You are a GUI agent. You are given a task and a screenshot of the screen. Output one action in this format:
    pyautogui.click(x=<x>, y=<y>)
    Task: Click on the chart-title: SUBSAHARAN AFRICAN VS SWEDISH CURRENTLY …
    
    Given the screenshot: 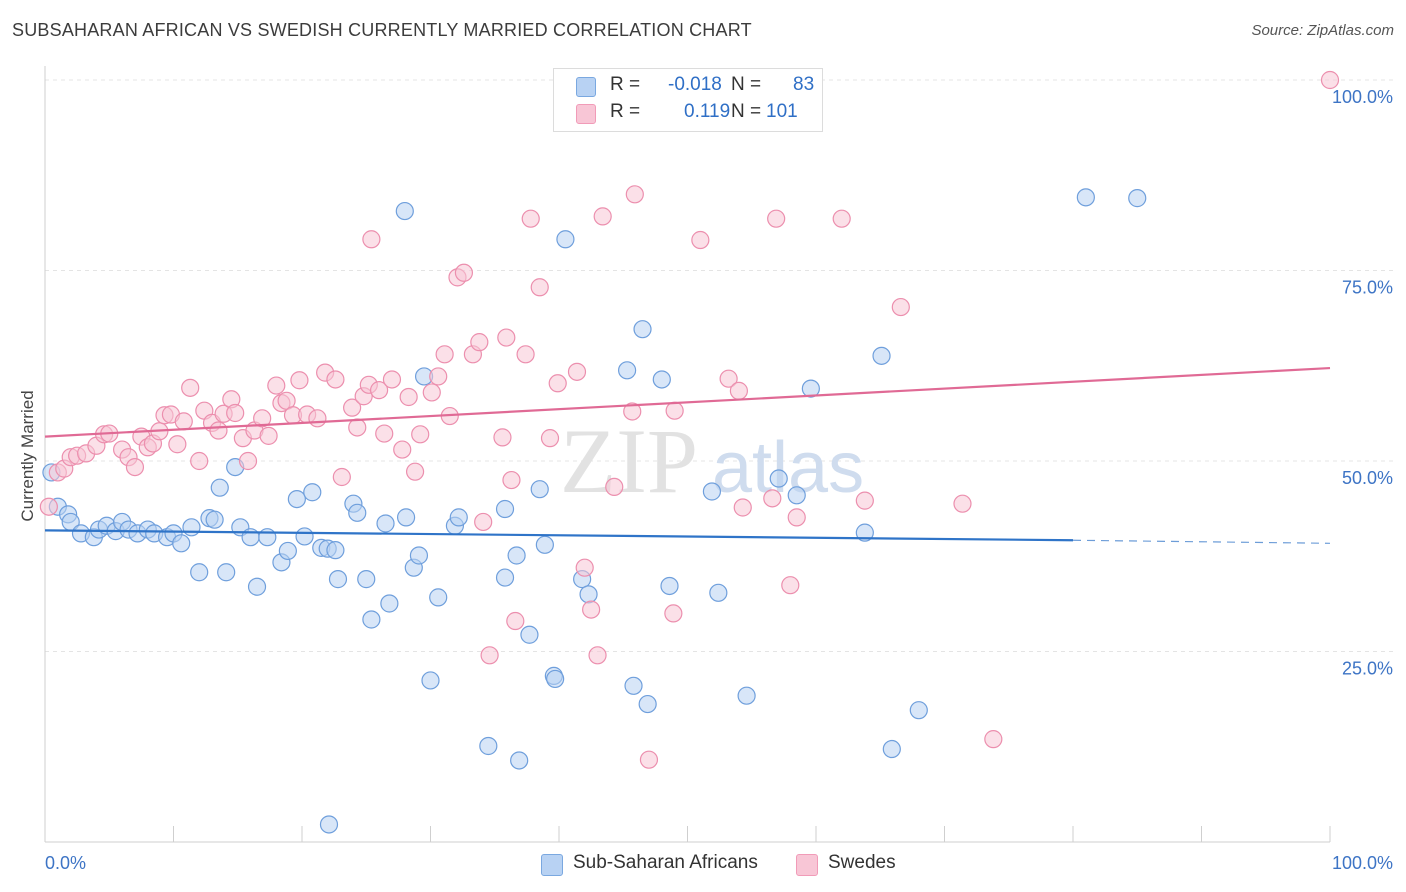 What is the action you would take?
    pyautogui.click(x=382, y=30)
    